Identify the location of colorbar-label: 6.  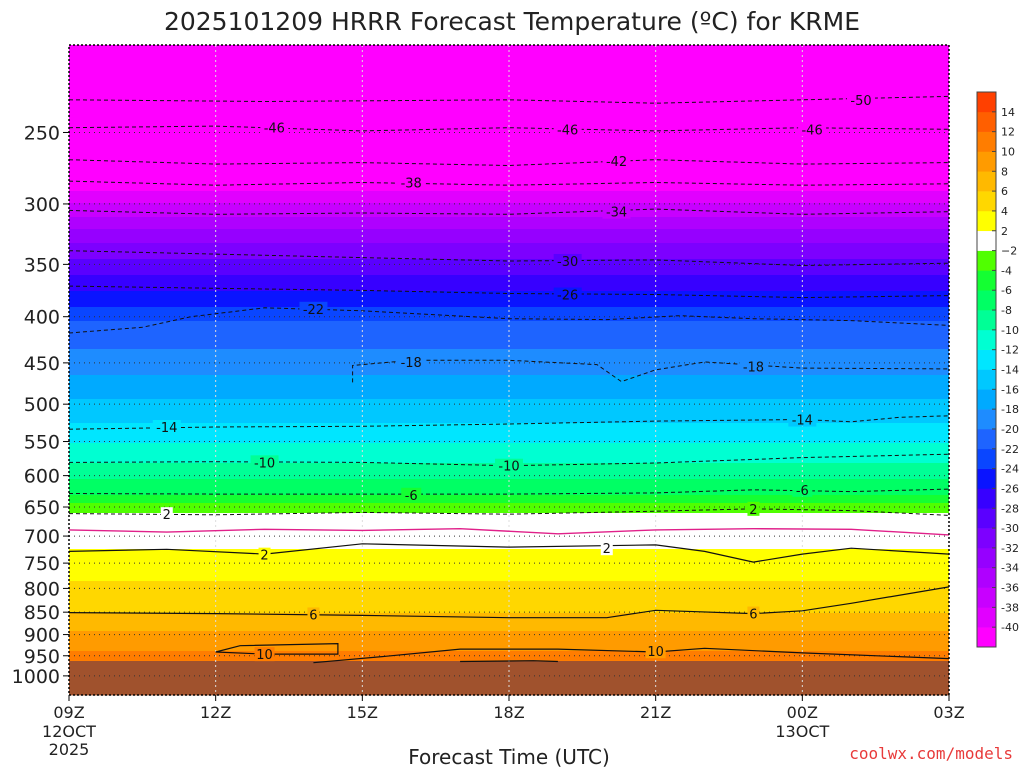
(1004, 191).